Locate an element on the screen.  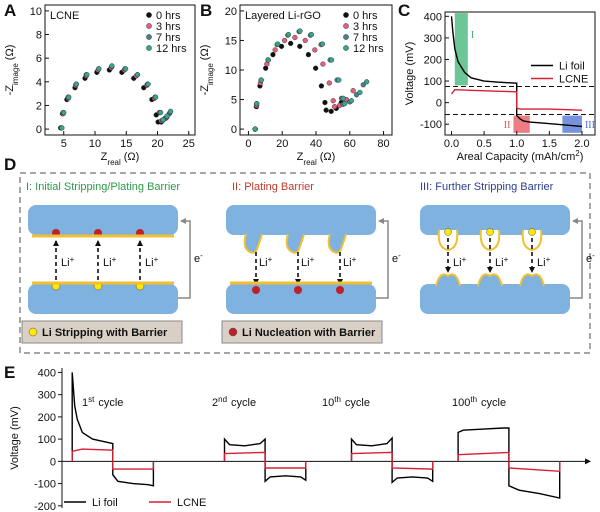
region-label: III is located at coordinates (590, 125).